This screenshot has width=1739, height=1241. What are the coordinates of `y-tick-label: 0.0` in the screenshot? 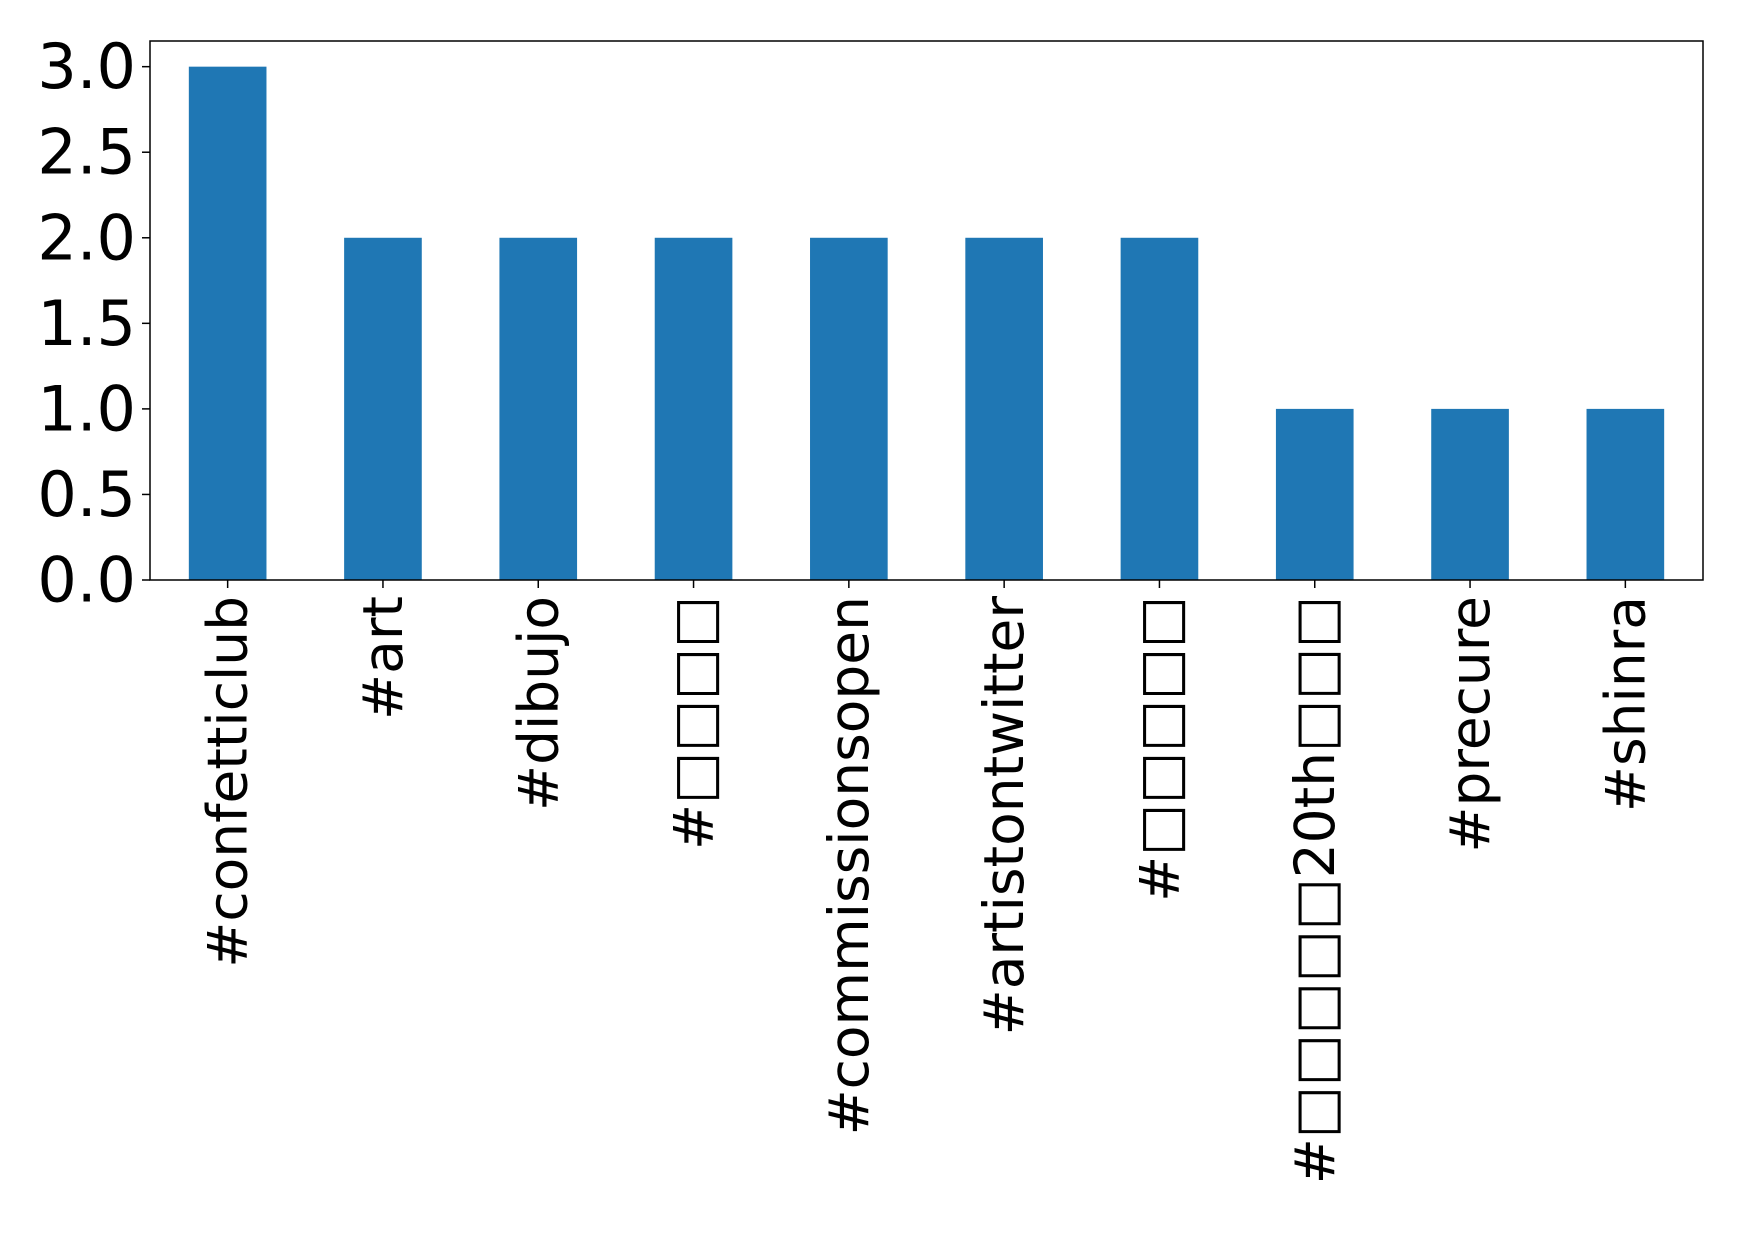 It's located at (86, 580).